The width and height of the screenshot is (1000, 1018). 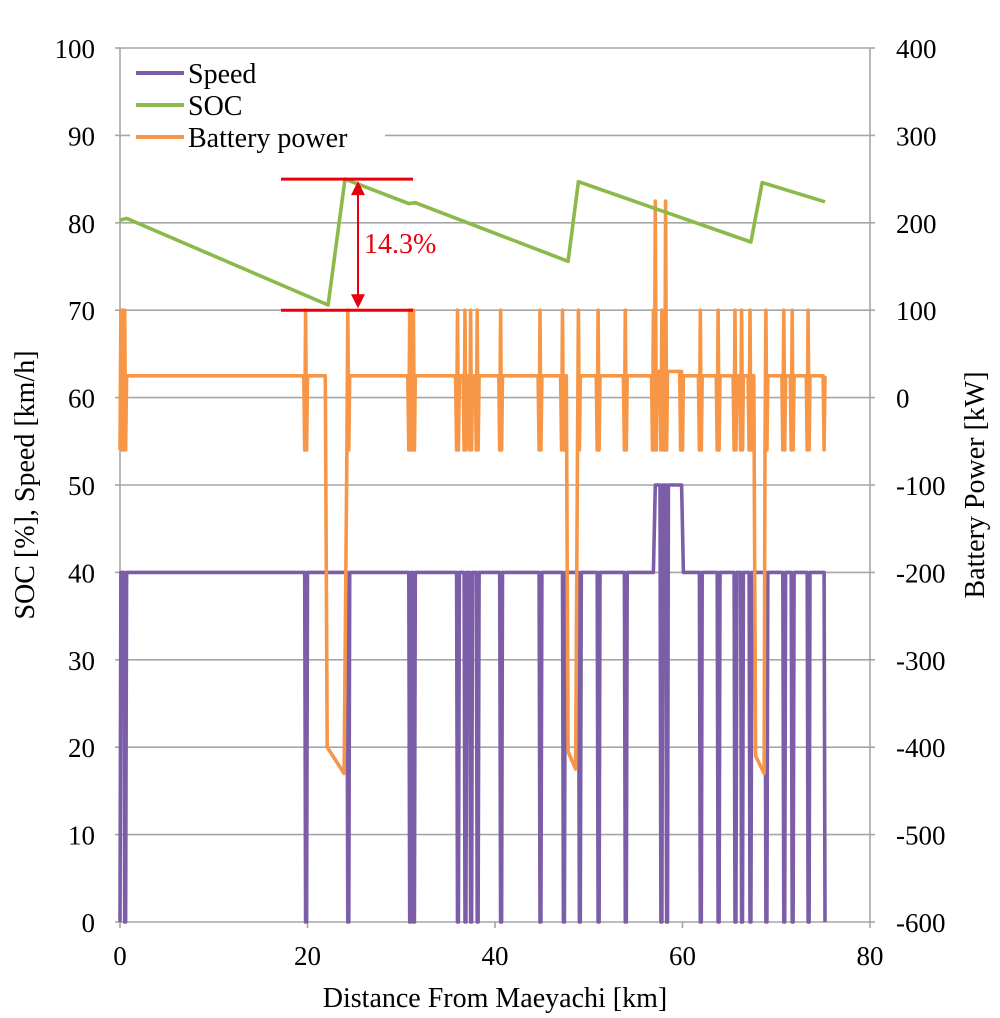 I want to click on left-y-tick-label: 40, so click(x=81, y=573).